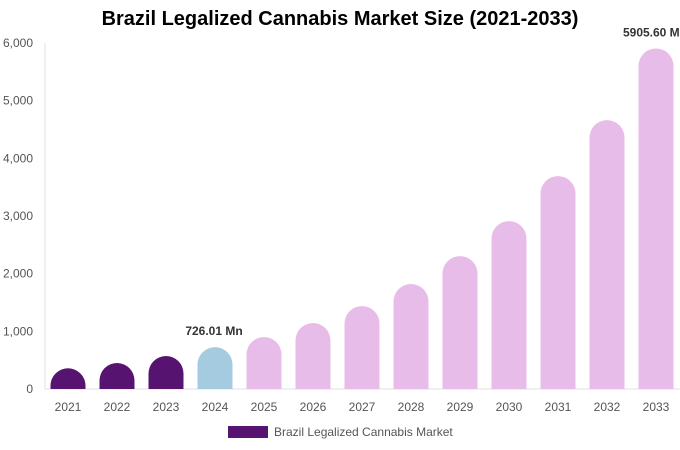 This screenshot has height=450, width=680. Describe the element at coordinates (18, 274) in the screenshot. I see `y-tick-label: 2,000` at that location.